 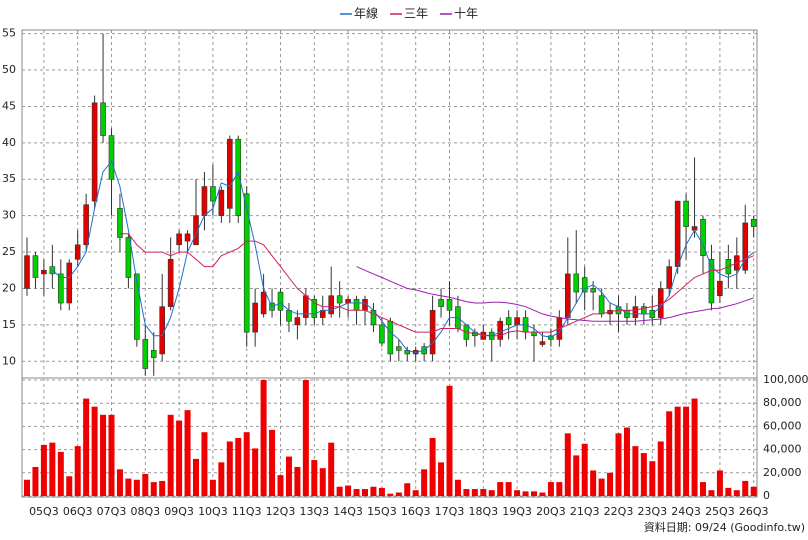 What do you see at coordinates (619, 511) in the screenshot?
I see `x-tick-label: 22Q3` at bounding box center [619, 511].